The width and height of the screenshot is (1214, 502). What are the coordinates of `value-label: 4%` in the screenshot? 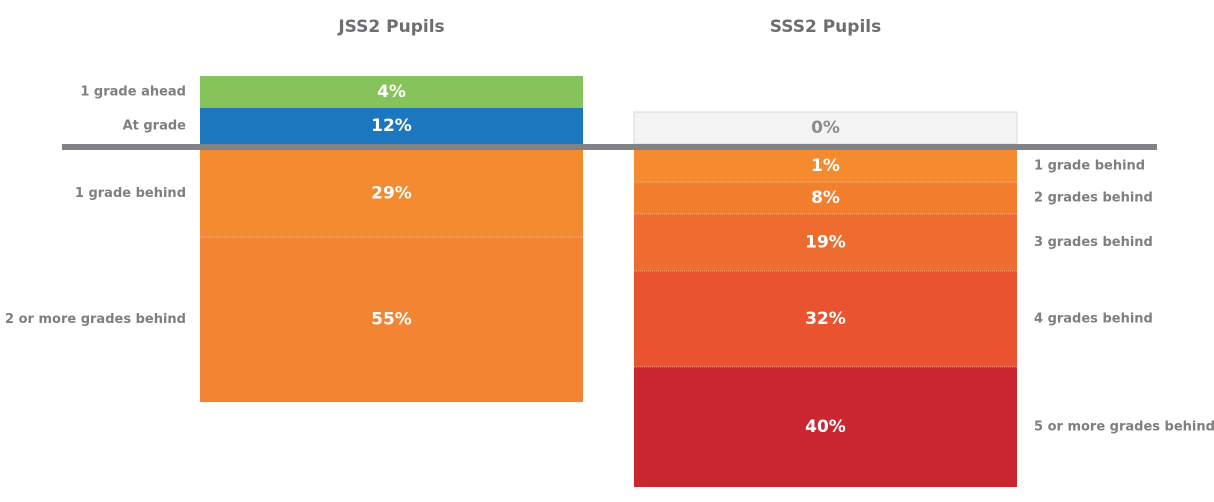 It's located at (391, 92).